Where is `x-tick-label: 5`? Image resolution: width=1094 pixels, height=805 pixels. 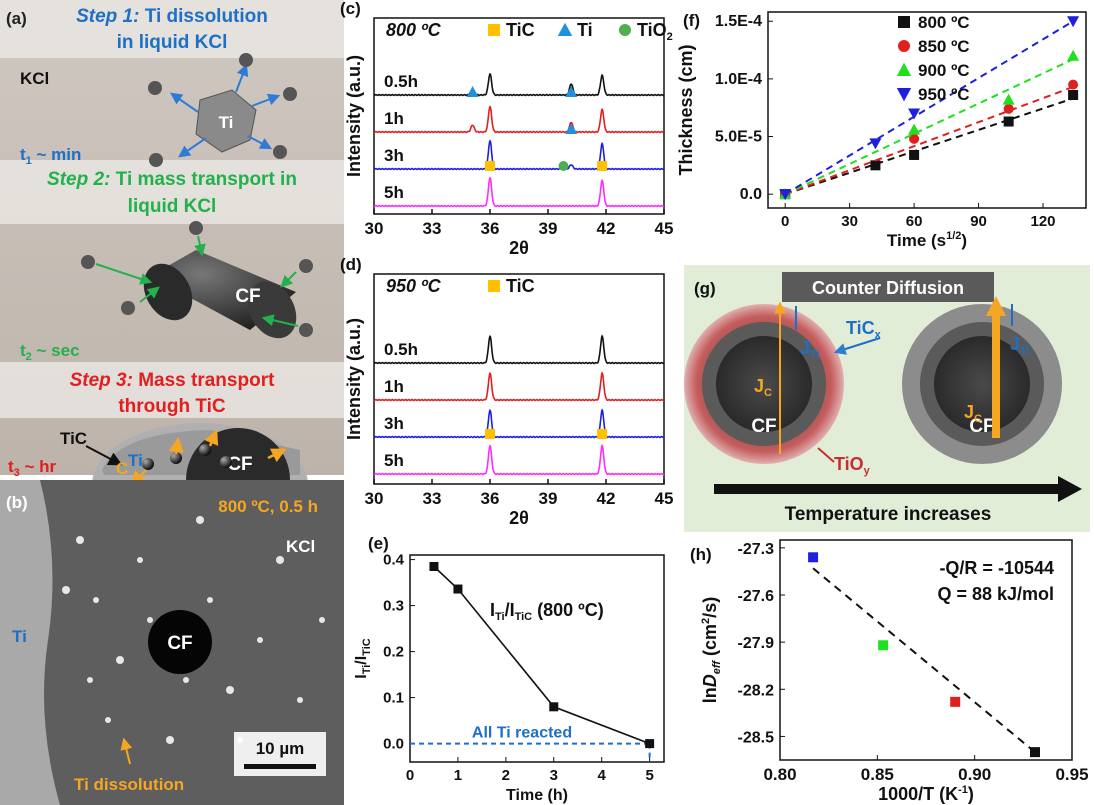
x-tick-label: 5 is located at coordinates (649, 775).